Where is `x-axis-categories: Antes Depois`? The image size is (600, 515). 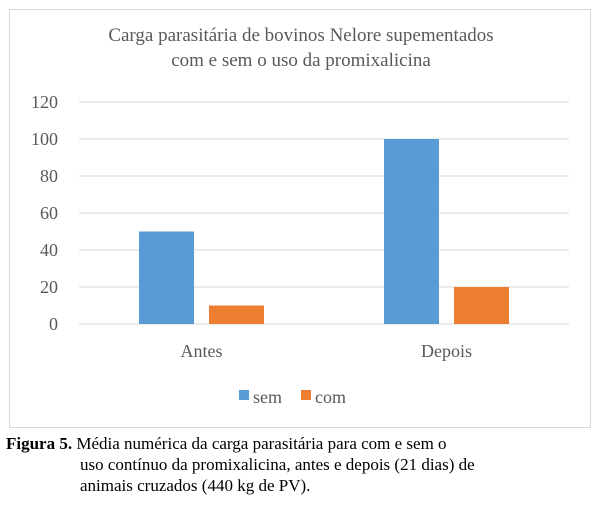
x-axis-categories: Antes Depois is located at coordinates (327, 351).